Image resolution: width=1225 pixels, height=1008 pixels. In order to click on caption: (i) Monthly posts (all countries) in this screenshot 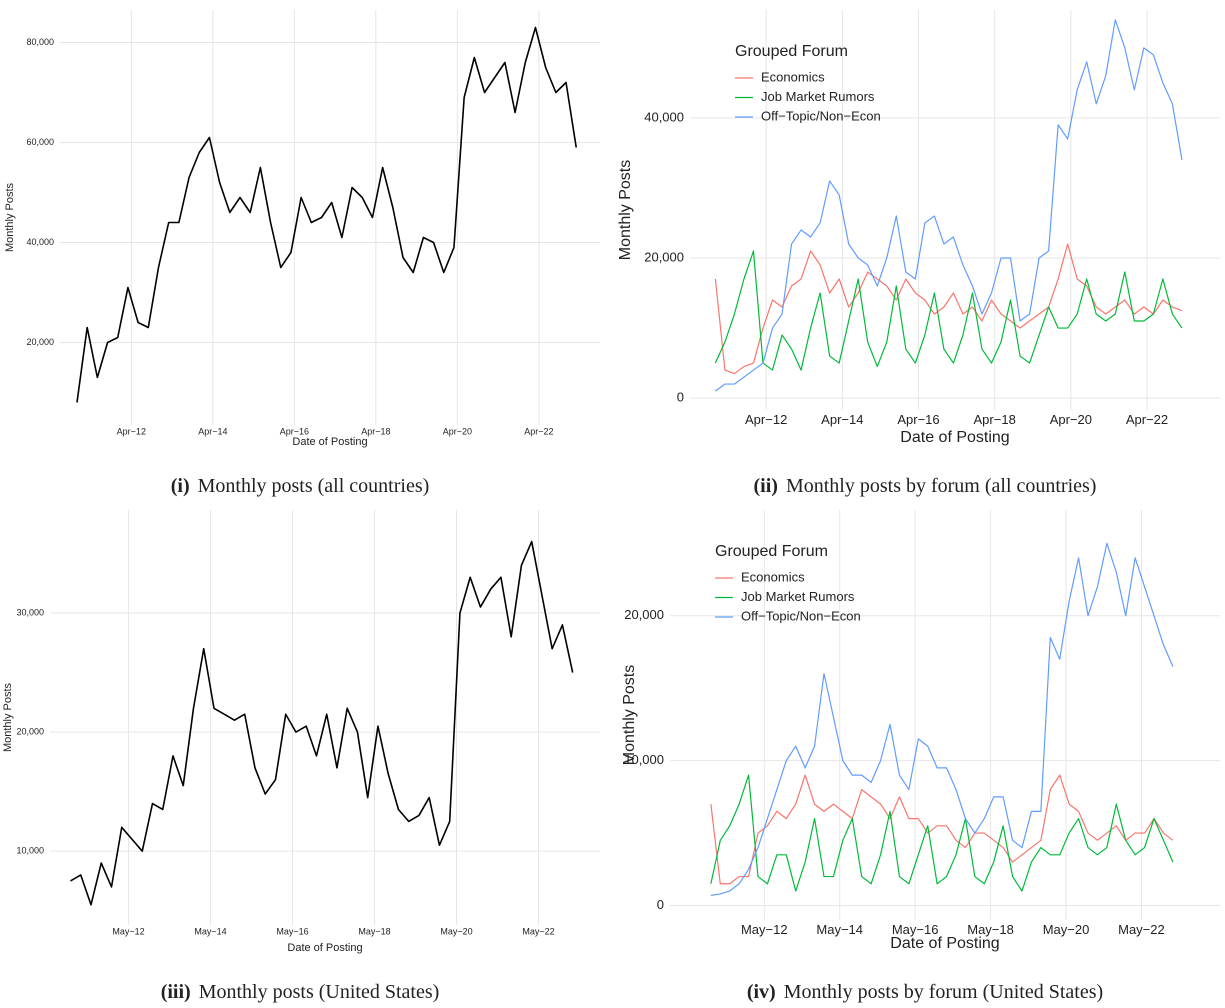, I will do `click(300, 486)`.